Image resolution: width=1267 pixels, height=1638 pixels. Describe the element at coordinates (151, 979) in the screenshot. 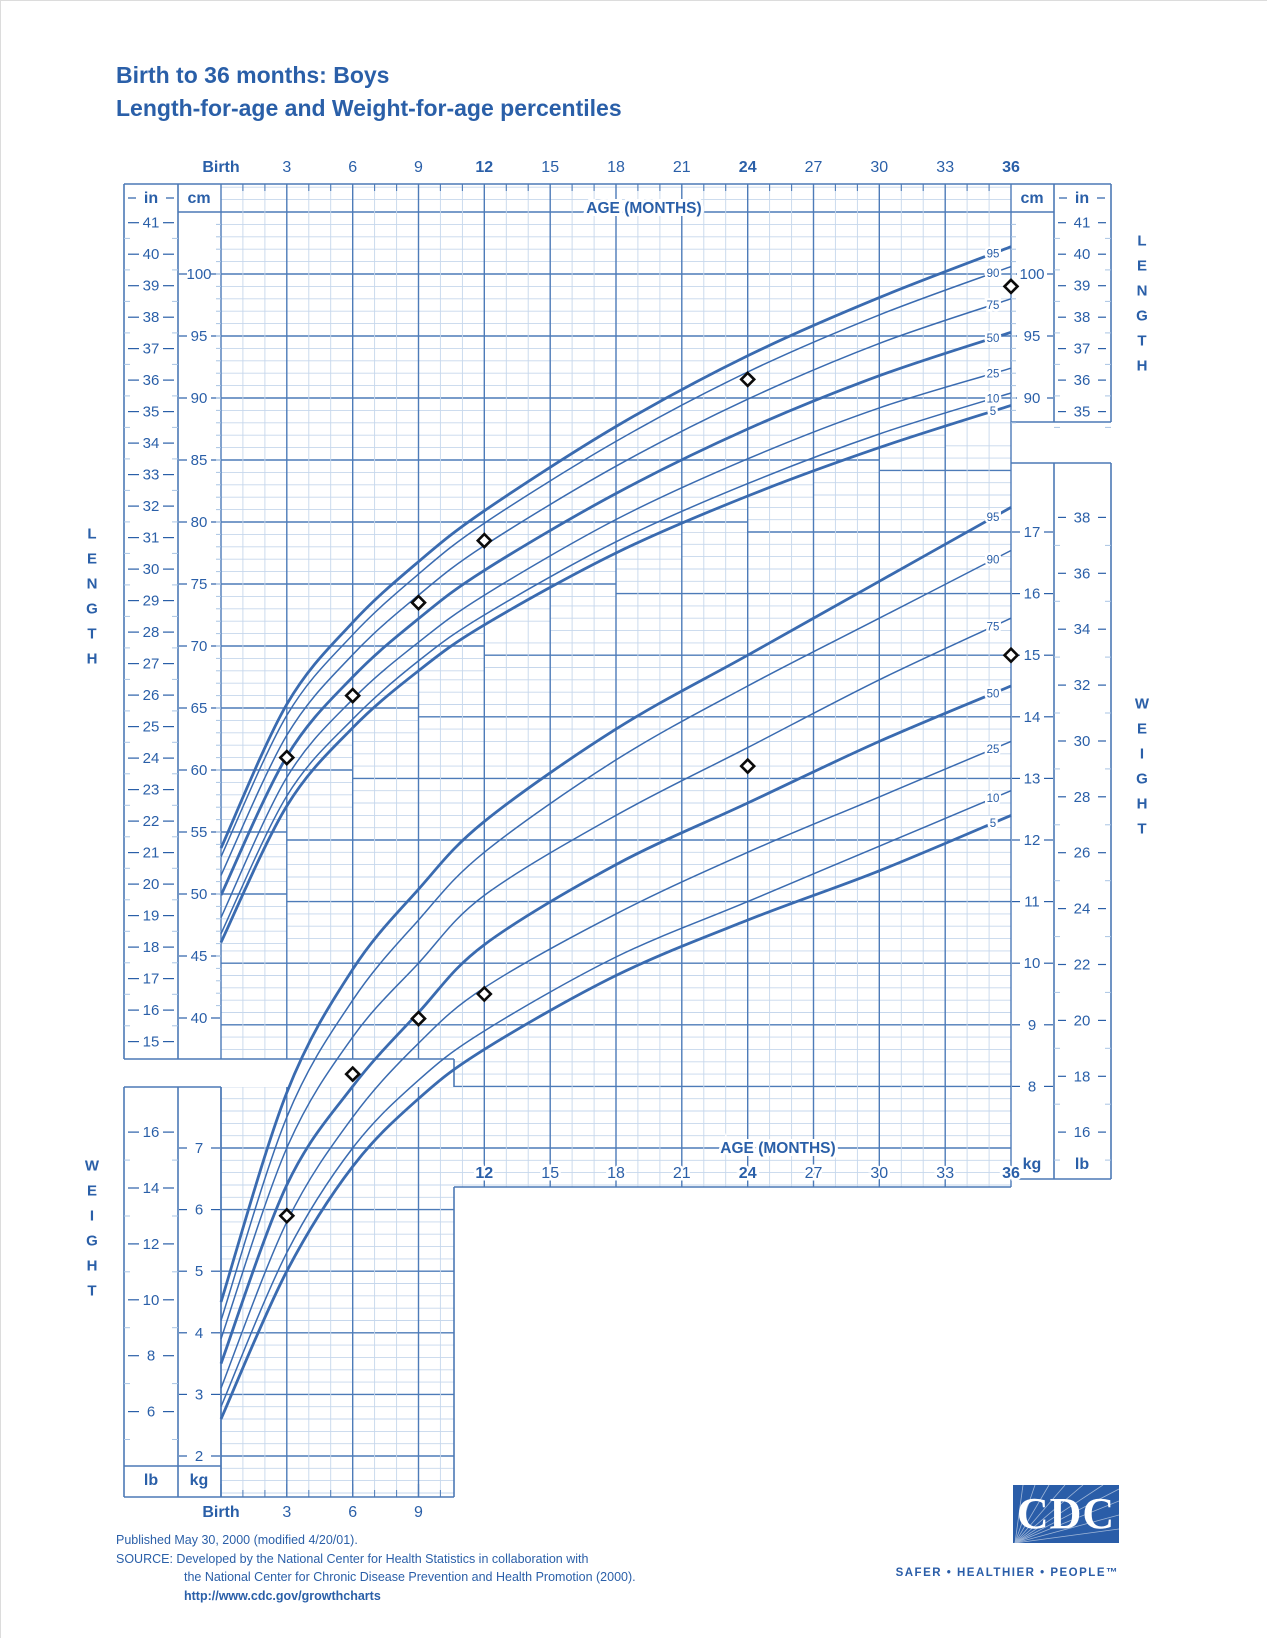

I see `length-in-tick: 17` at that location.